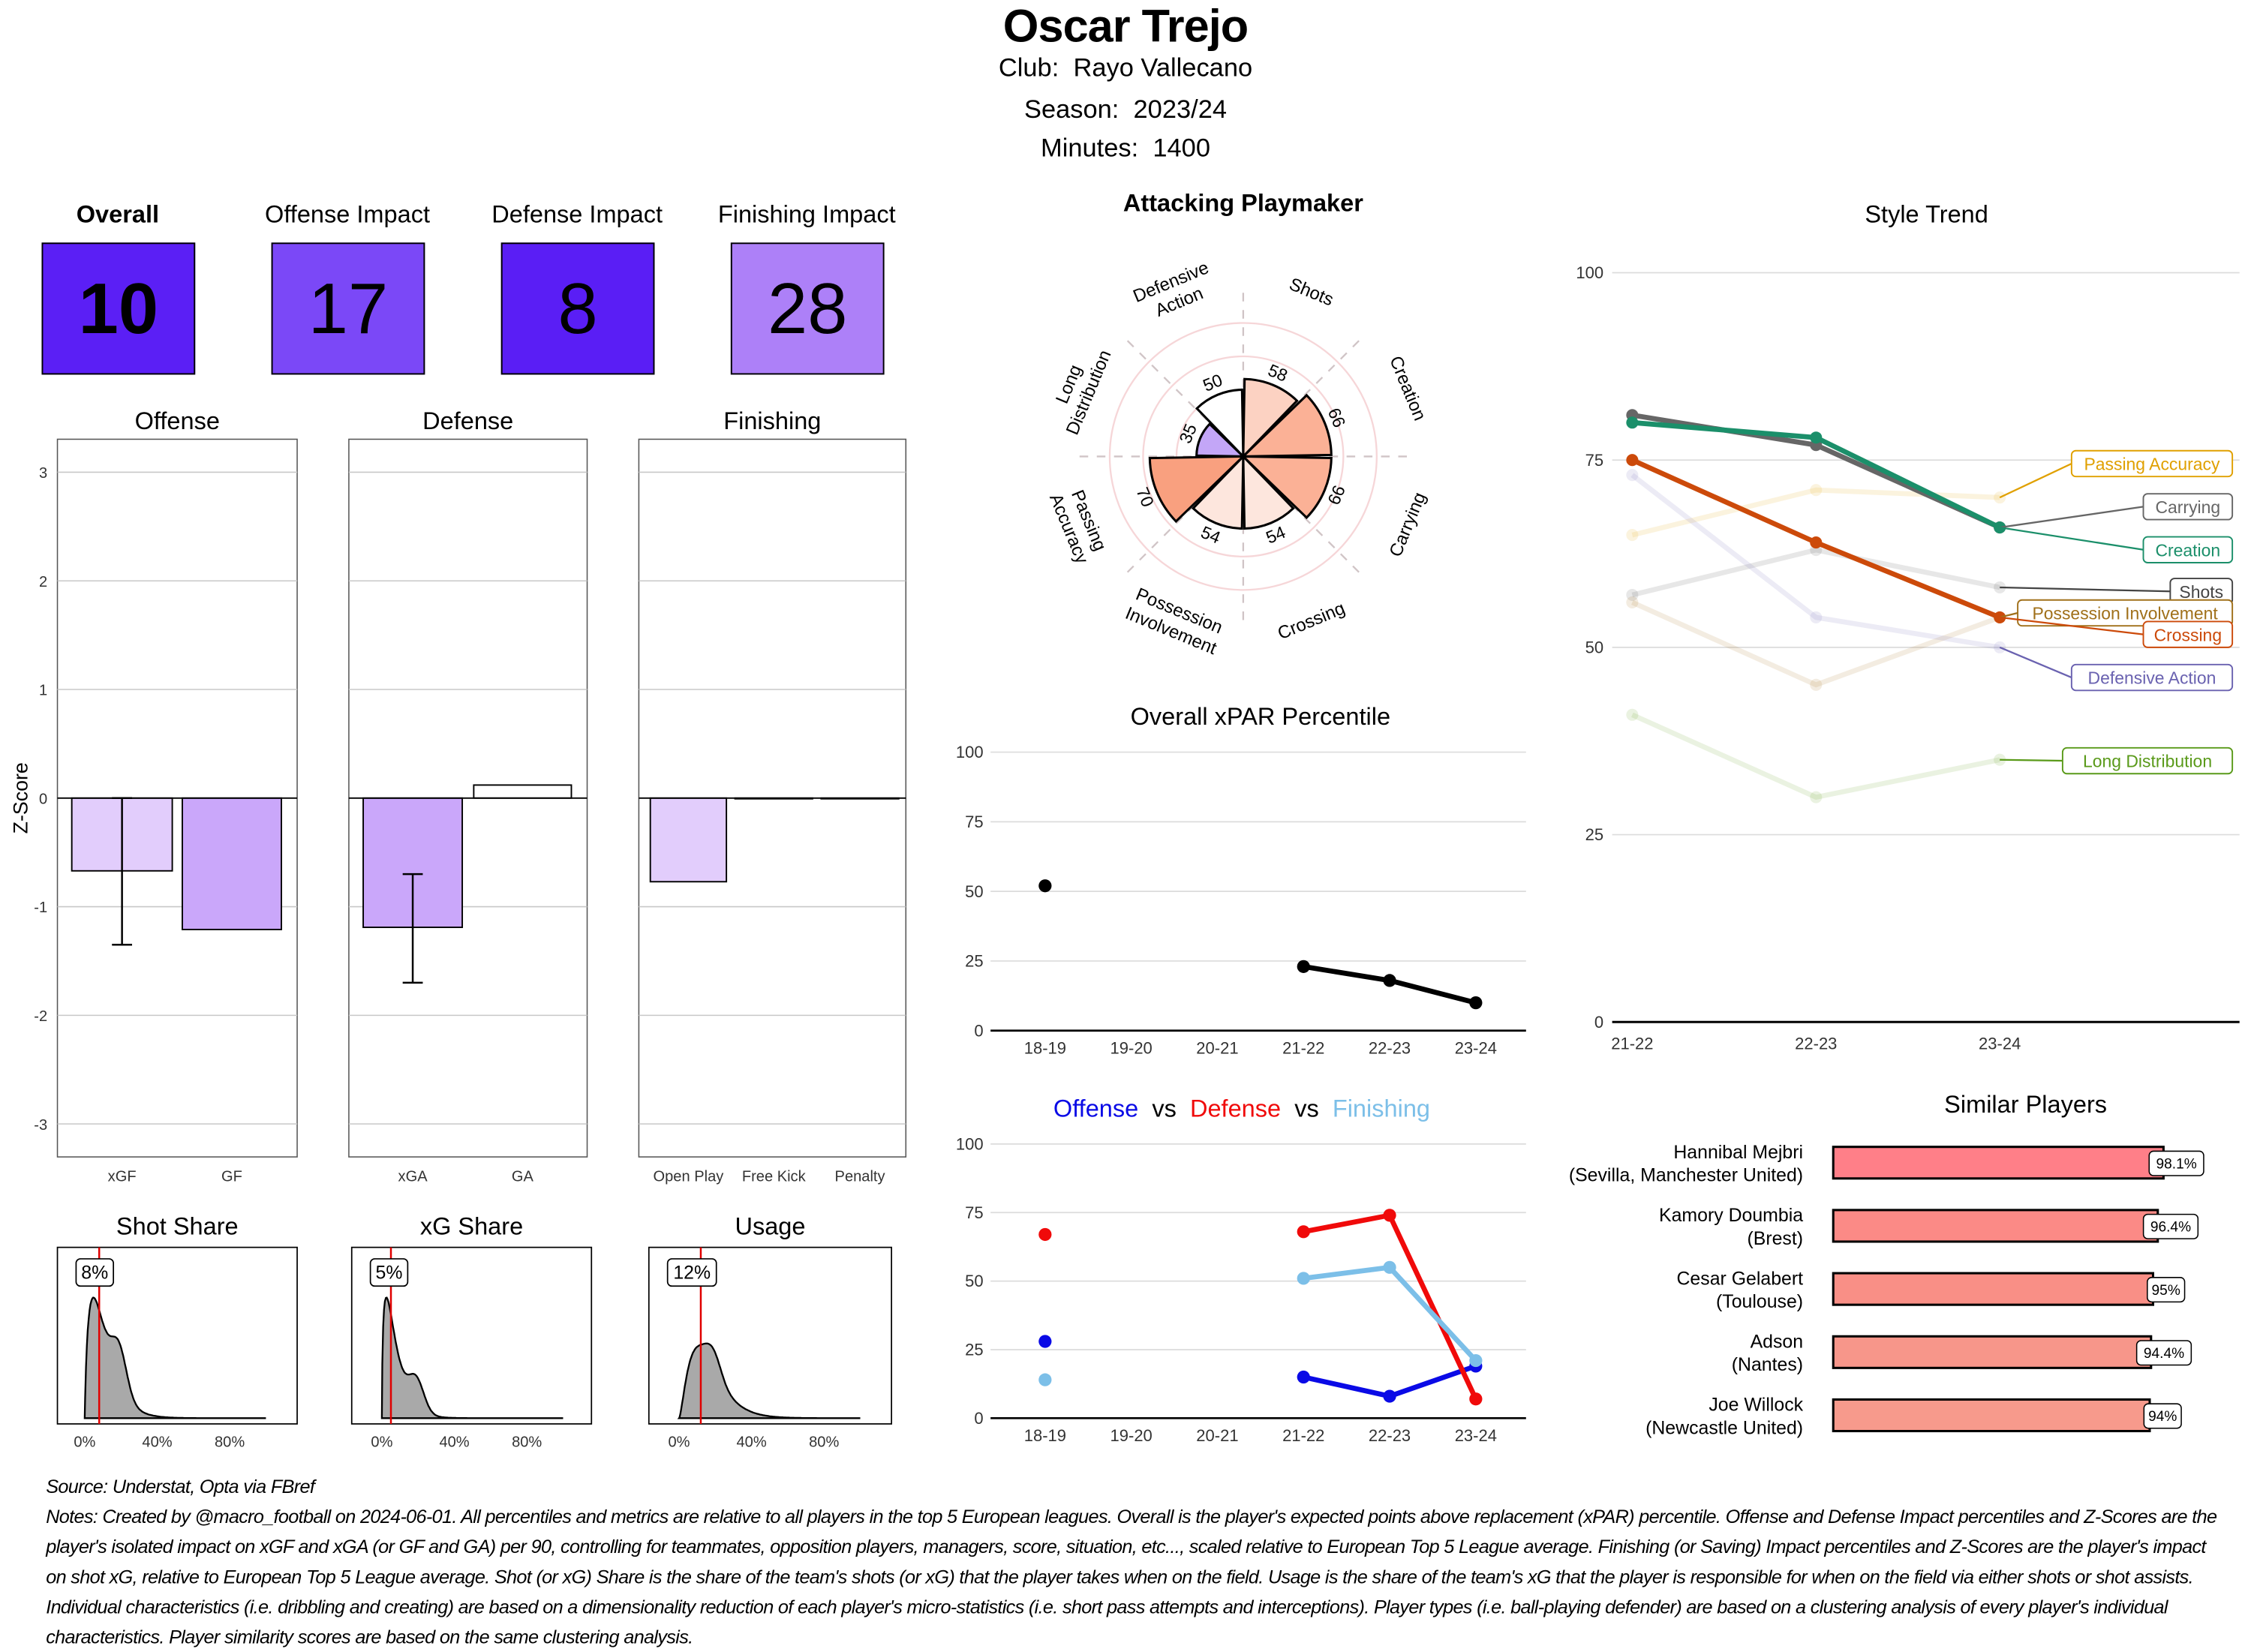  I want to click on finishing-impact-box: 28, so click(807, 308).